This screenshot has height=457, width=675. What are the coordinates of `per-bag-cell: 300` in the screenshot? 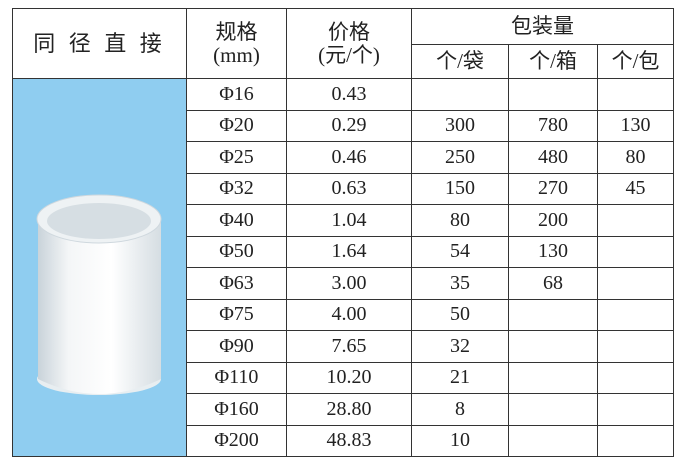 It's located at (460, 125).